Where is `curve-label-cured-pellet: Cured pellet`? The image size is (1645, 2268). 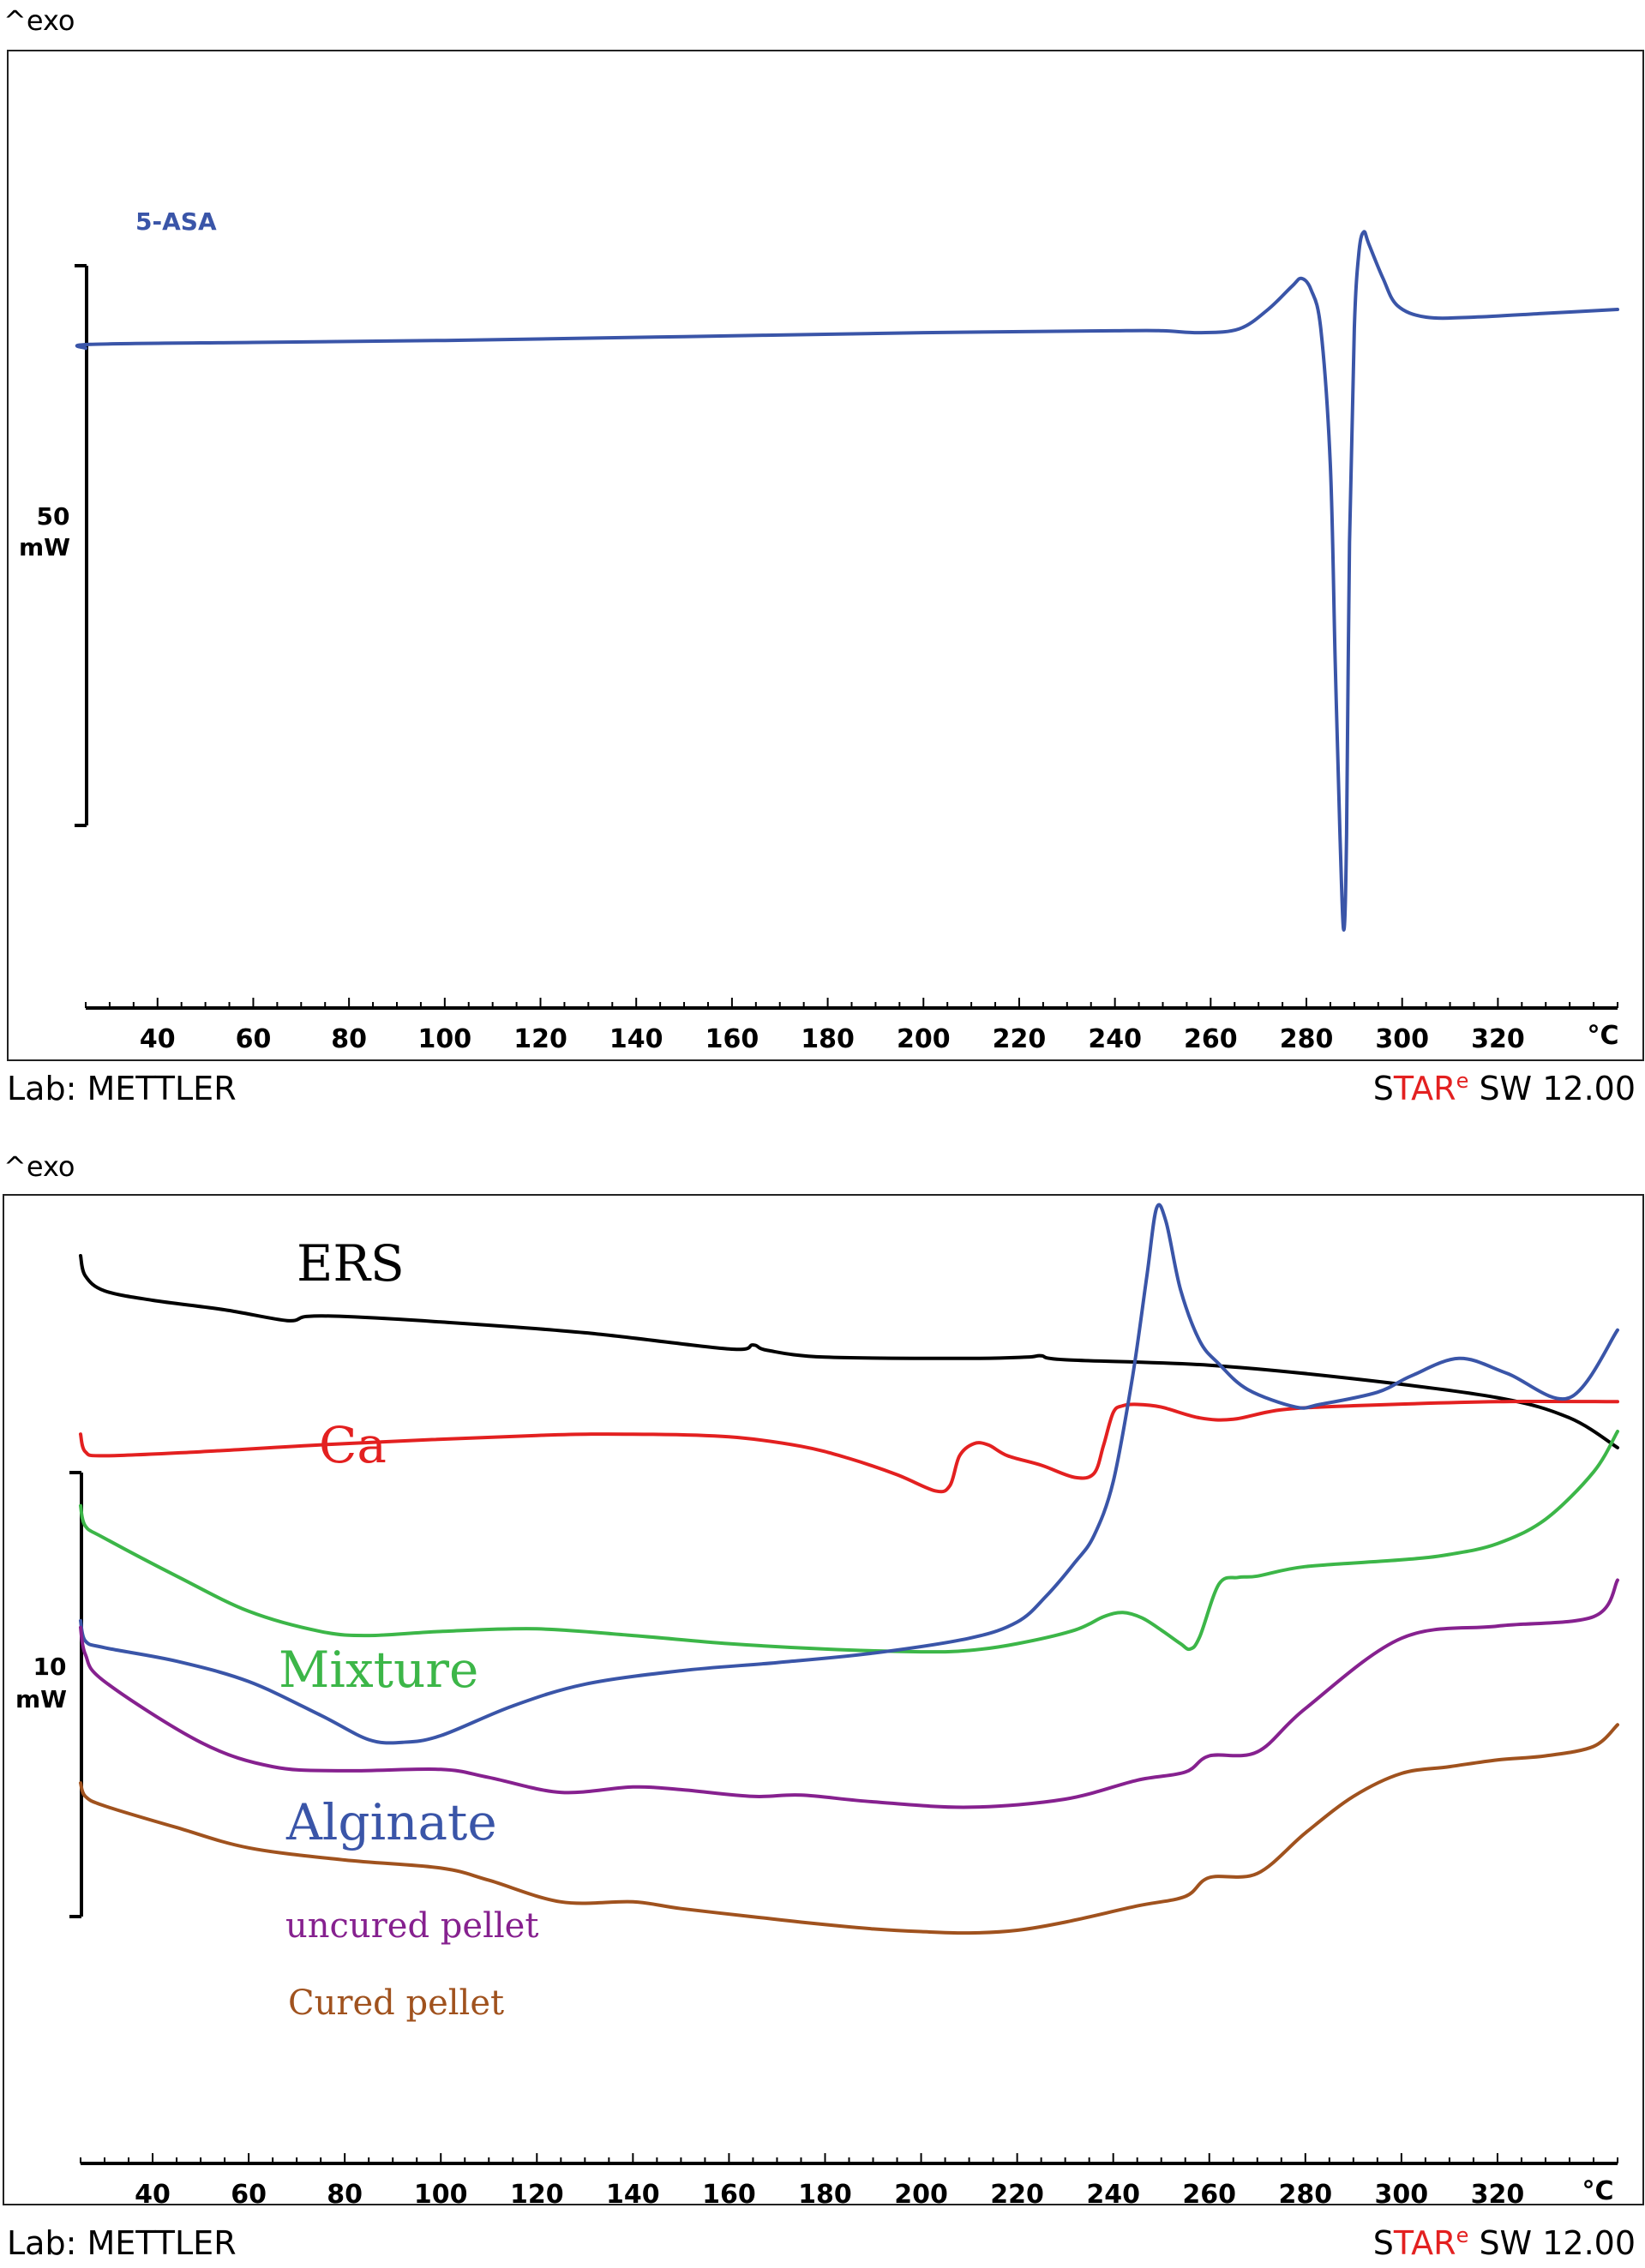 curve-label-cured-pellet: Cured pellet is located at coordinates (396, 2003).